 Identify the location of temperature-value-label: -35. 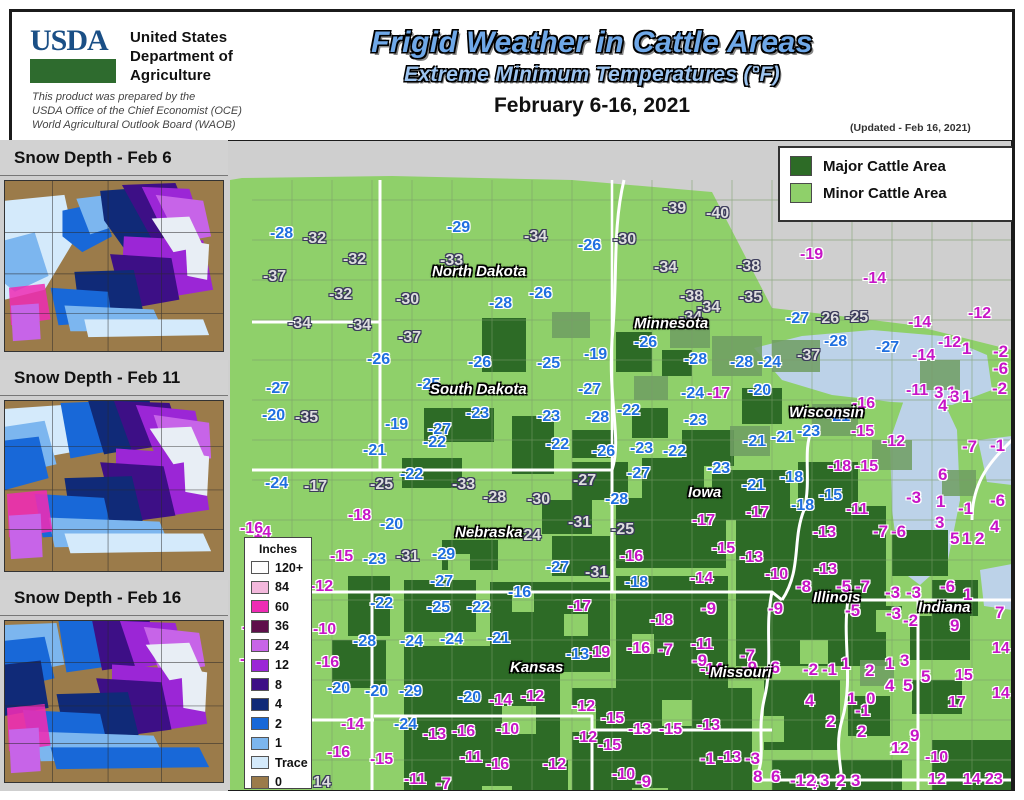
(307, 417).